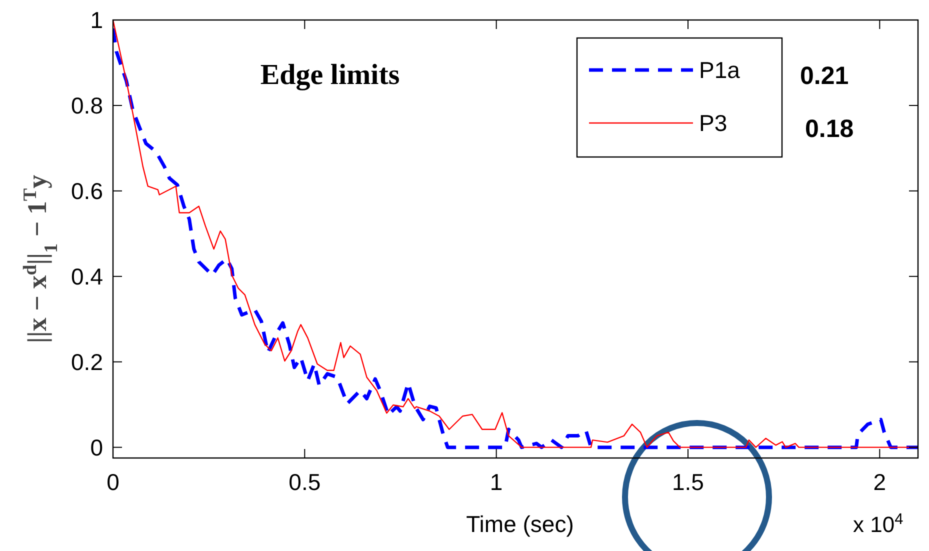  I want to click on x-tick-label: 2, so click(879, 482).